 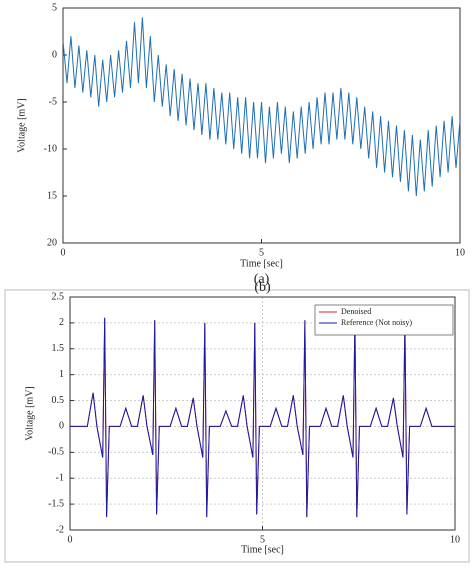 What do you see at coordinates (52, 195) in the screenshot?
I see `y-tick-label: 15` at bounding box center [52, 195].